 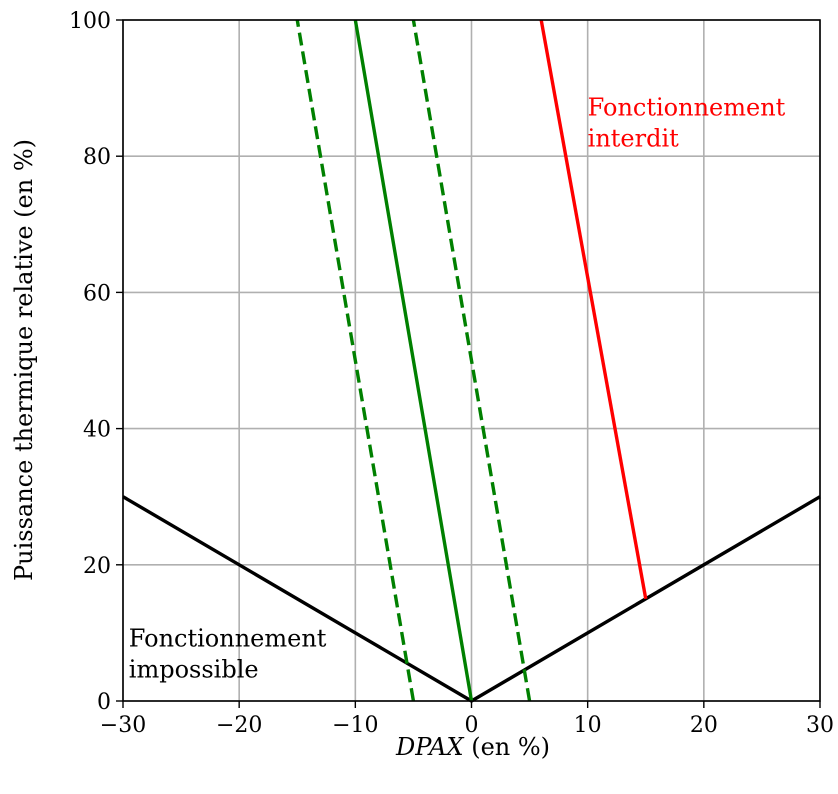 I want to click on x-axis-variable: DPAX, so click(x=430, y=747).